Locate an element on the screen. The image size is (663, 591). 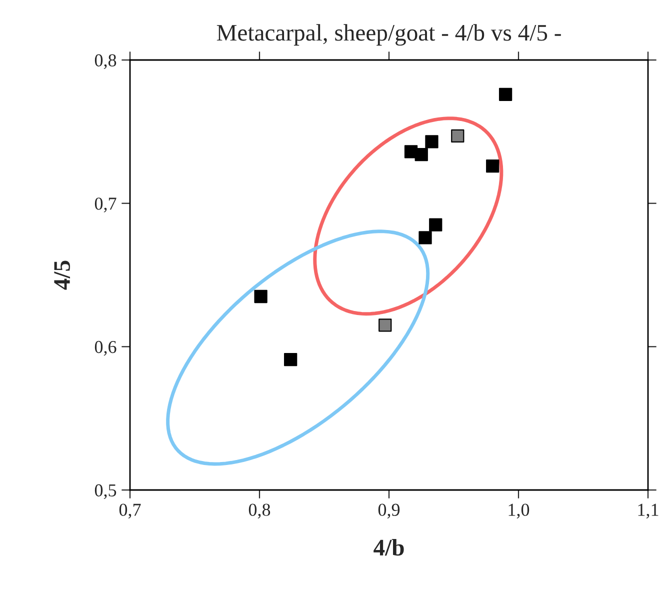
x-tick-label: 1,0 is located at coordinates (519, 511).